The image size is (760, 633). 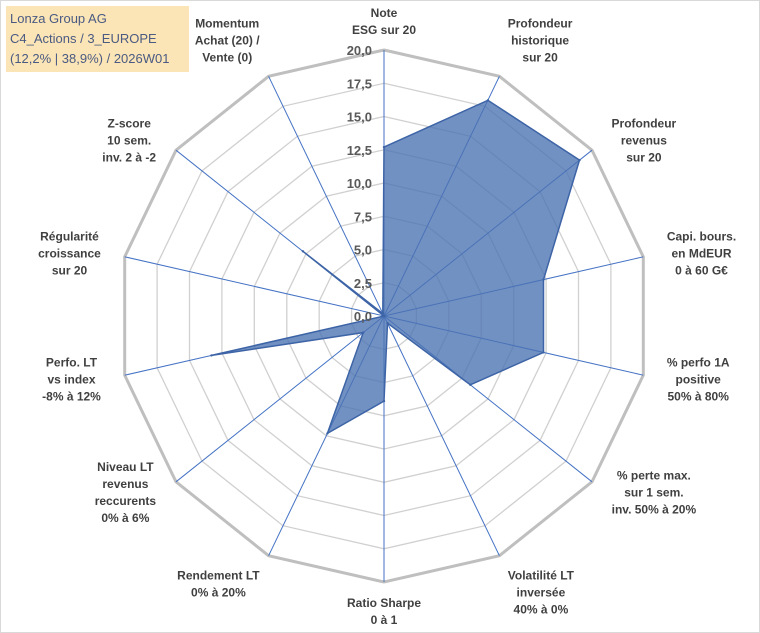 I want to click on tick-label: 2,5, so click(x=363, y=283).